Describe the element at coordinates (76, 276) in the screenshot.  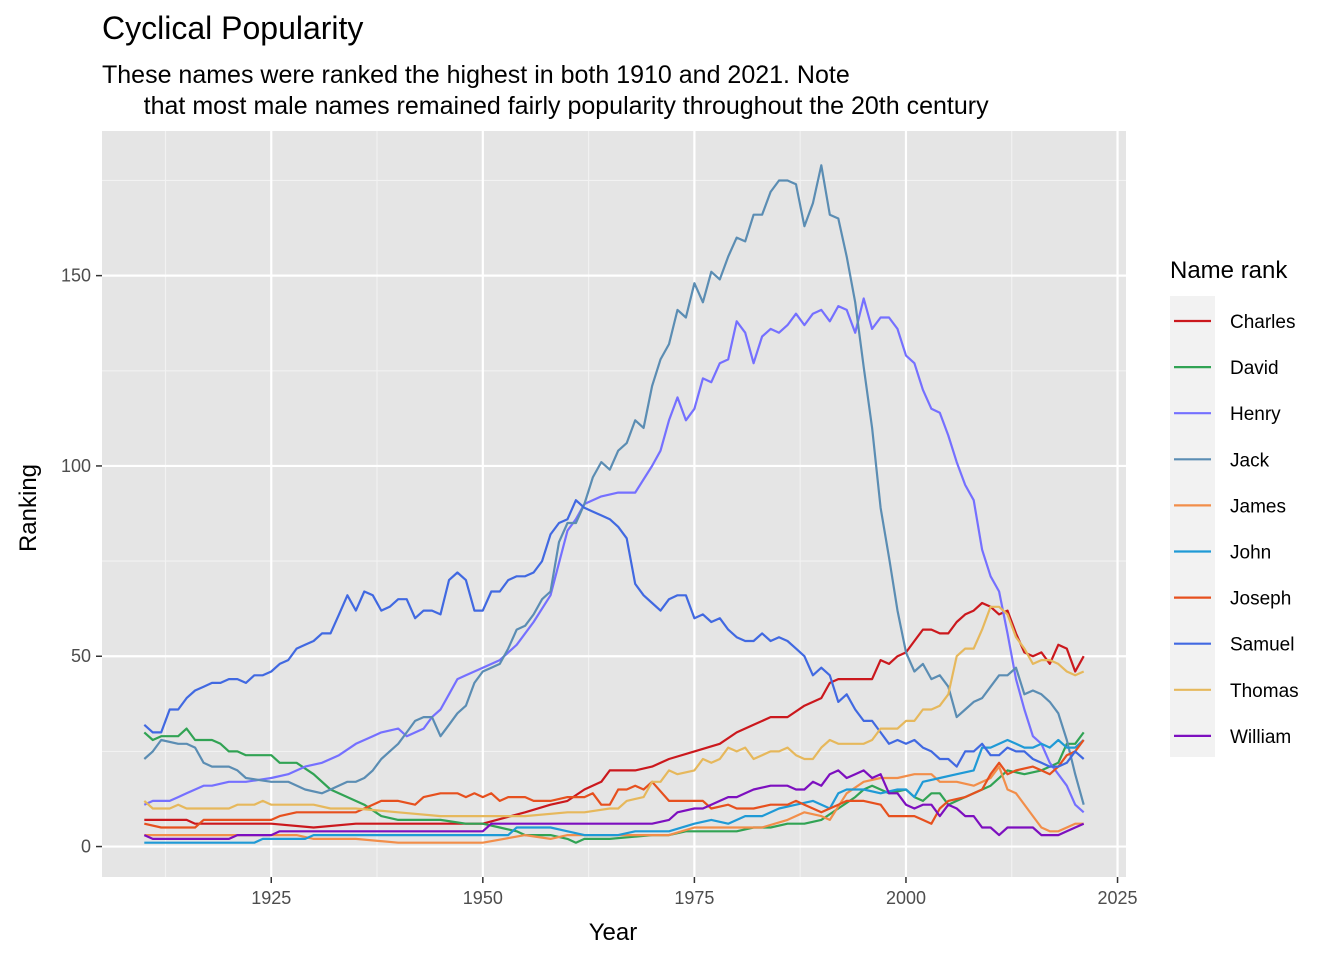
I see `y-tick-label: 150` at that location.